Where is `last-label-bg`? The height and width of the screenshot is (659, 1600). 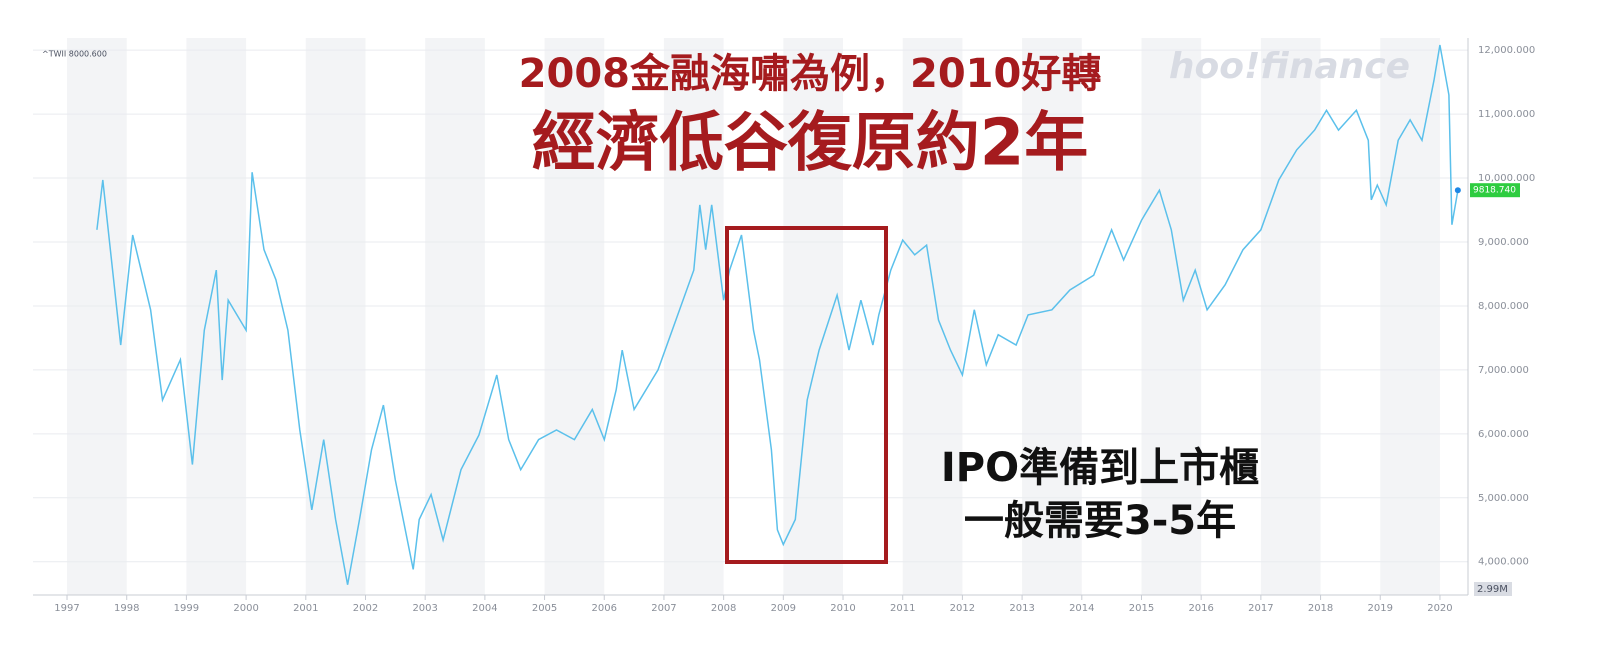 last-label-bg is located at coordinates (1495, 190).